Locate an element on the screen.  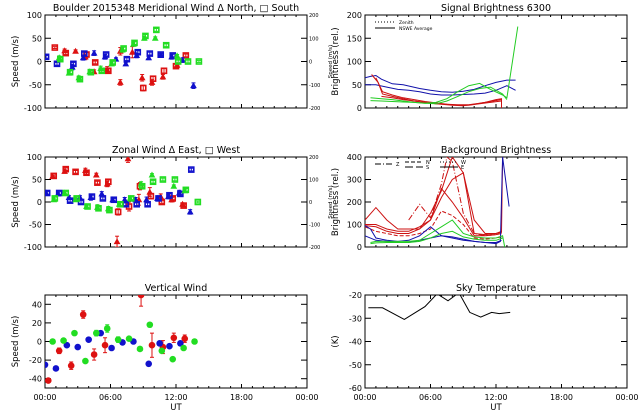
chart-title: Signal Brightness 6300 is located at coordinates (496, 8).